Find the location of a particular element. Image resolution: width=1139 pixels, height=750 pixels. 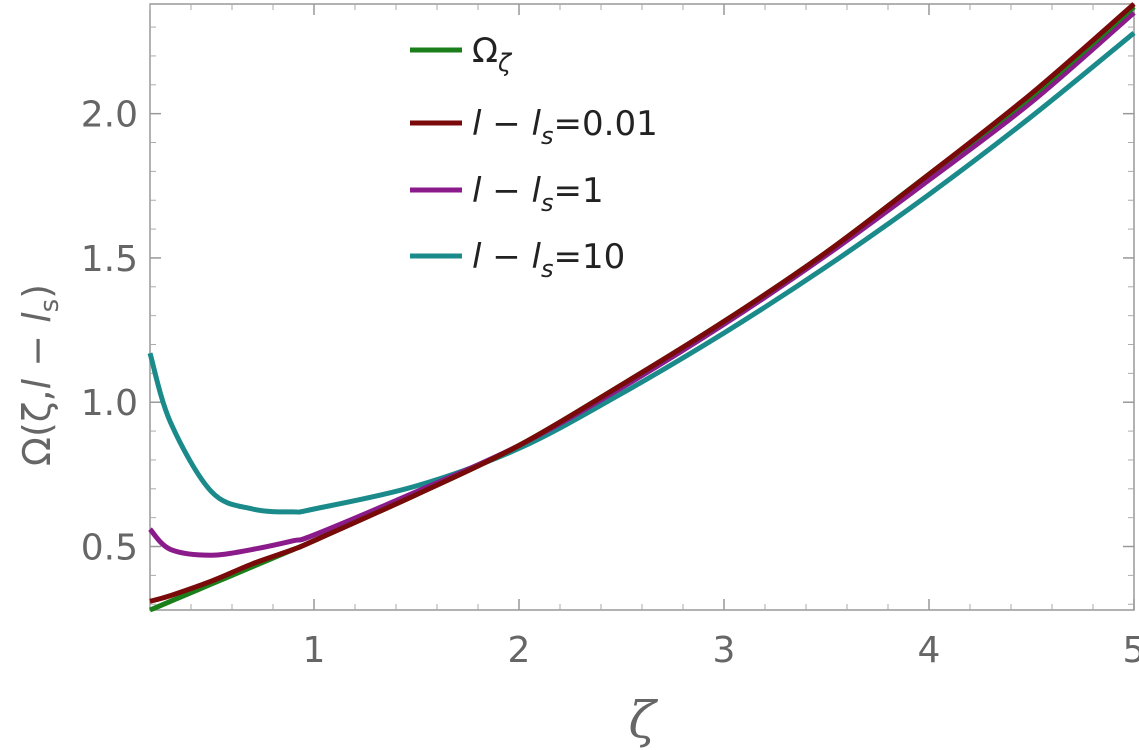

y-axis-title-main: Ω(ζ, is located at coordinates (37, 427).